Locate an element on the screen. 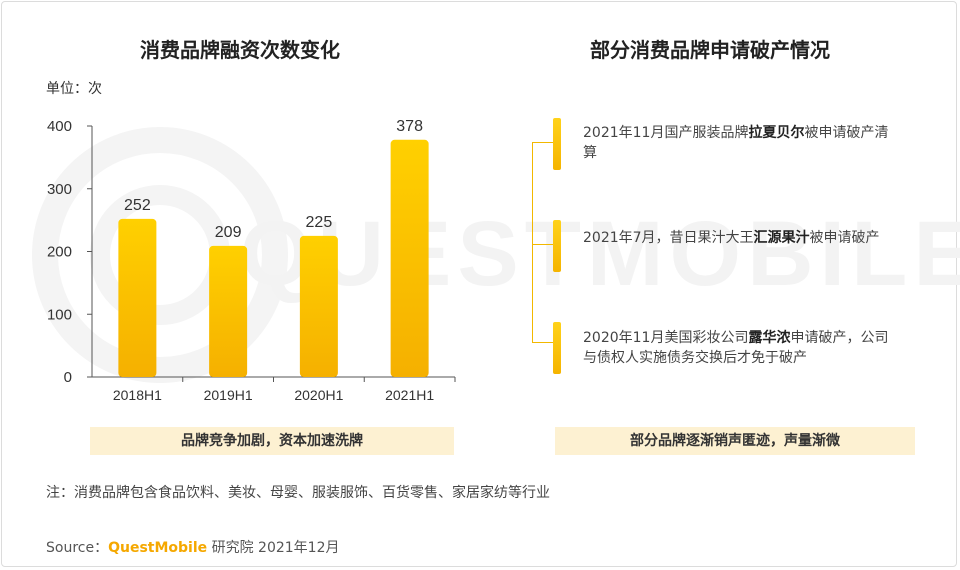 This screenshot has height=570, width=960. y-tick-label: 200 is located at coordinates (59, 252).